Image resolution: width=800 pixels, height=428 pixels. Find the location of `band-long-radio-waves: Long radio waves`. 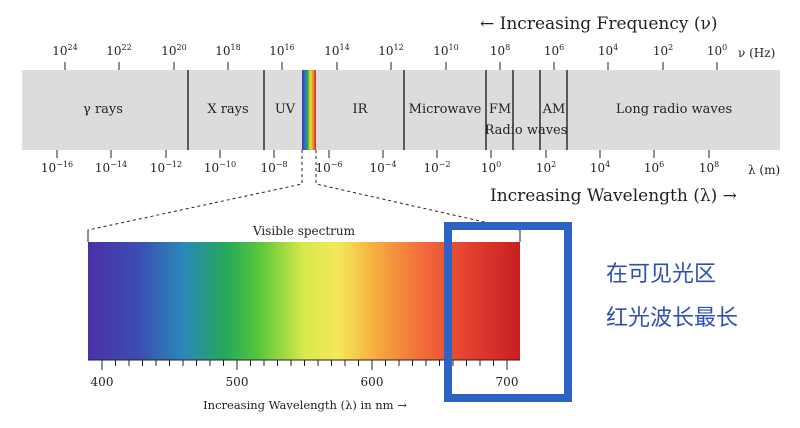

band-long-radio-waves: Long radio waves is located at coordinates (674, 109).